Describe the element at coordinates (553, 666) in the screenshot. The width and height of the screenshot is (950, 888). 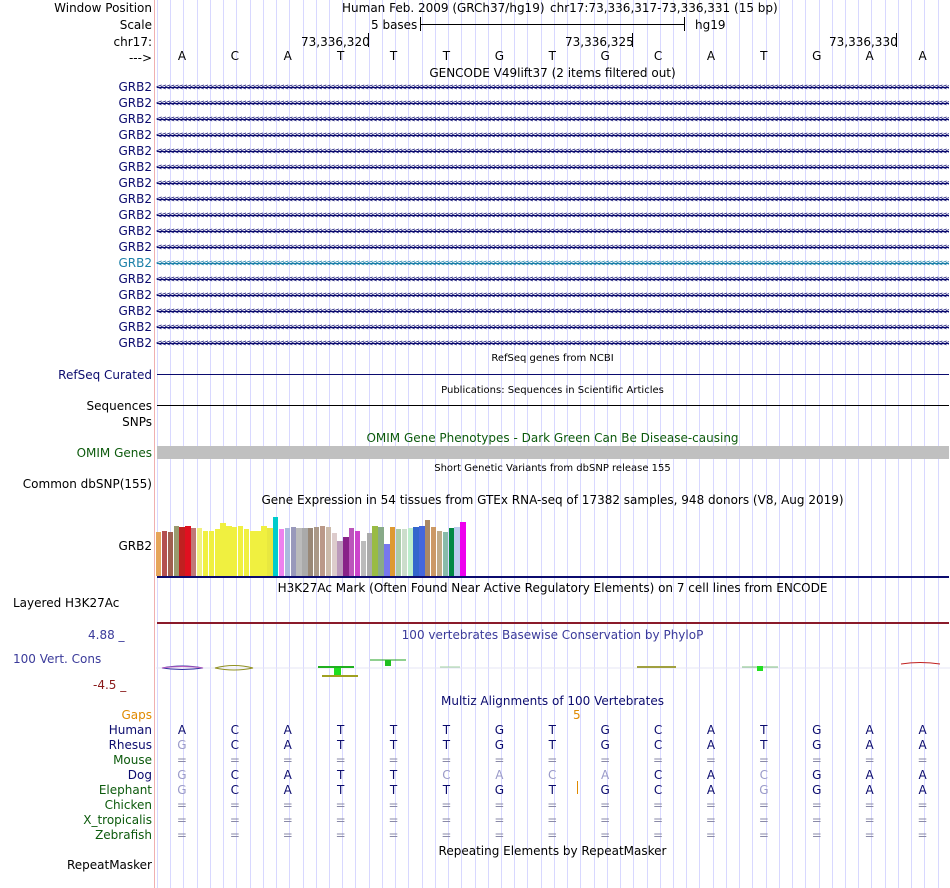
I see `phylop-conservation-plot` at that location.